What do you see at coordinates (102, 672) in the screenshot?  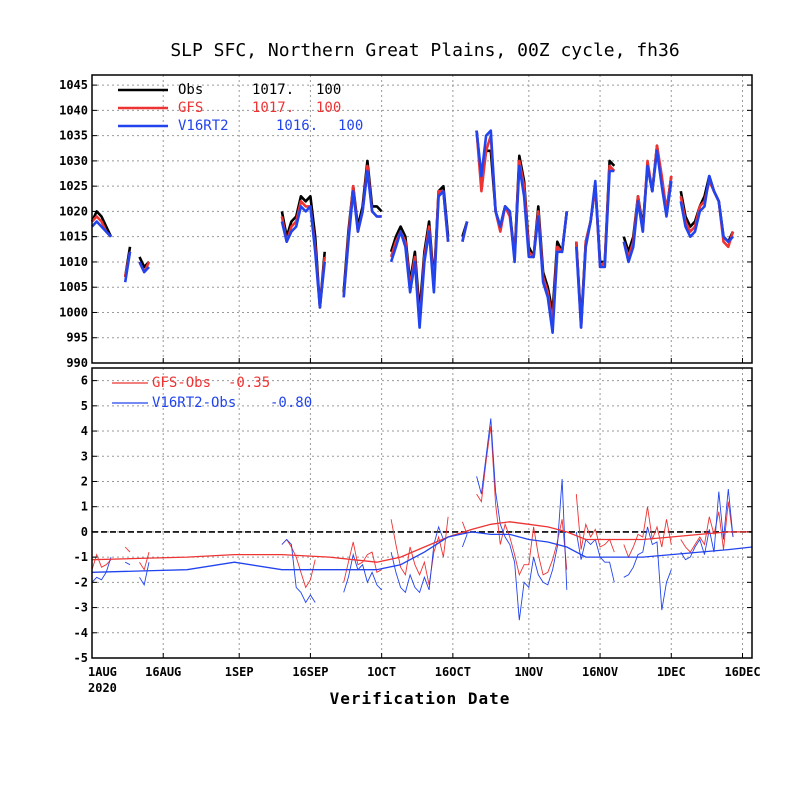 I see `x-tick-label: 1AUG` at bounding box center [102, 672].